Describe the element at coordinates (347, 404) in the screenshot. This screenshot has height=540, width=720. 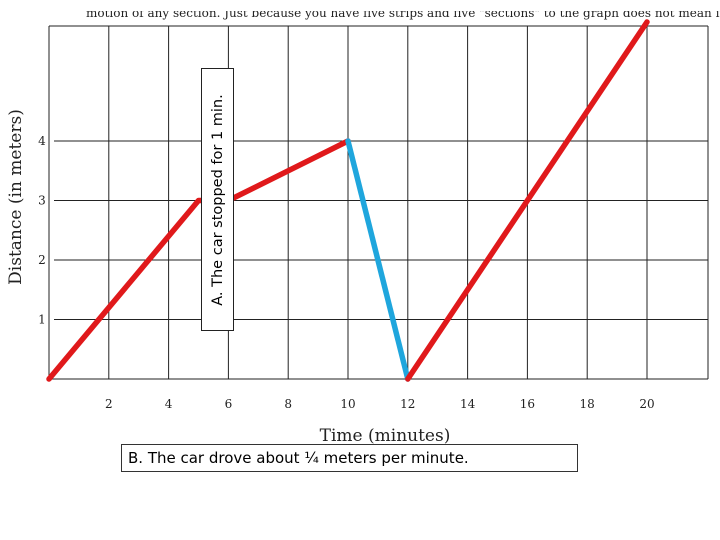
I see `x-tick-label: 10` at that location.